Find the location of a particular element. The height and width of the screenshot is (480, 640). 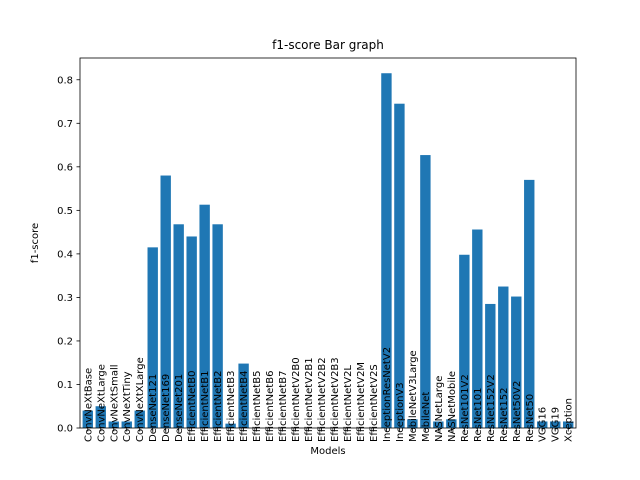

x-category-label: ConvNeXtLarge is located at coordinates (101, 403).